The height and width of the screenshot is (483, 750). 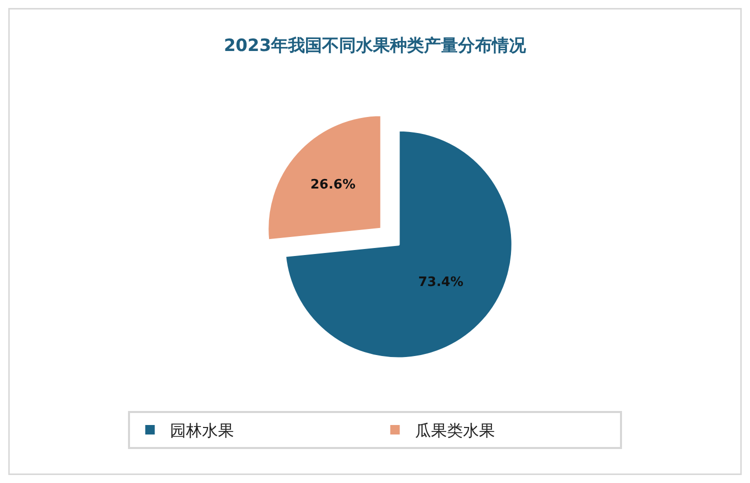 What do you see at coordinates (333, 185) in the screenshot?
I see `data-label: 26.6%` at bounding box center [333, 185].